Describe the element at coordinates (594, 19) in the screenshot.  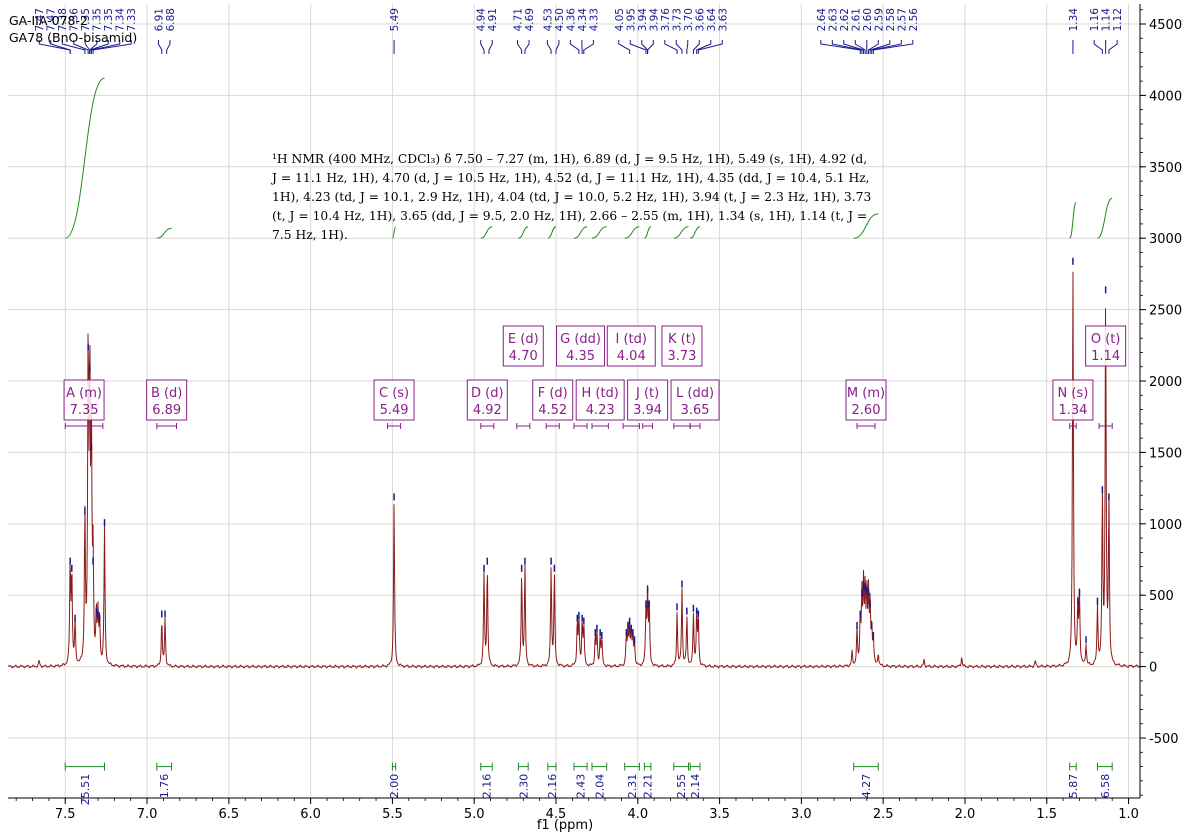
I see `peak-shift-label: 4.33` at that location.